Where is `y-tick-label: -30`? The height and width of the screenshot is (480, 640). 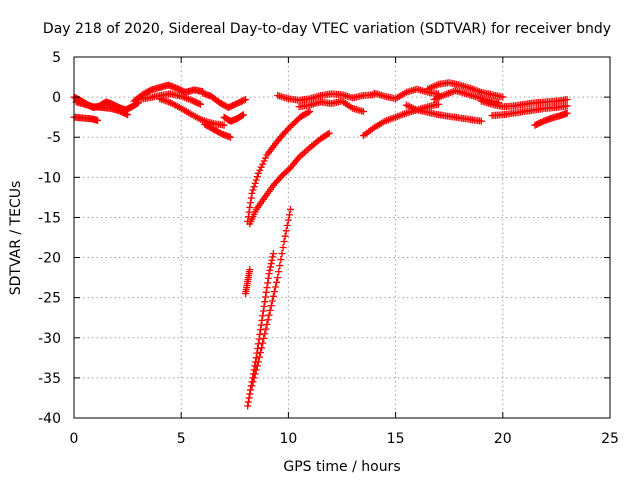
y-tick-label: -30 is located at coordinates (49, 339).